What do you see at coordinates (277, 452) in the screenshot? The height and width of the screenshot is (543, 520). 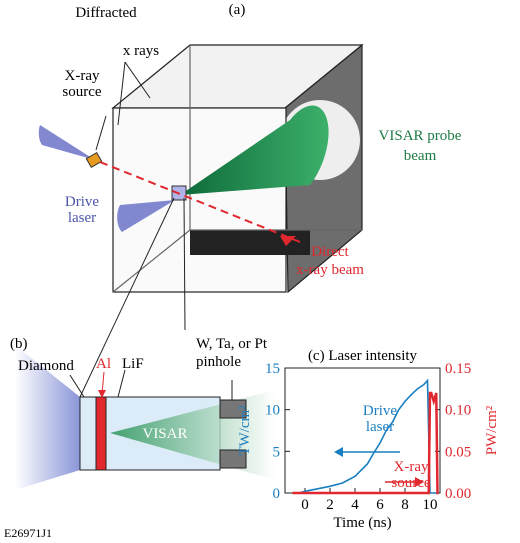 I see `y-tick-label: 5` at bounding box center [277, 452].